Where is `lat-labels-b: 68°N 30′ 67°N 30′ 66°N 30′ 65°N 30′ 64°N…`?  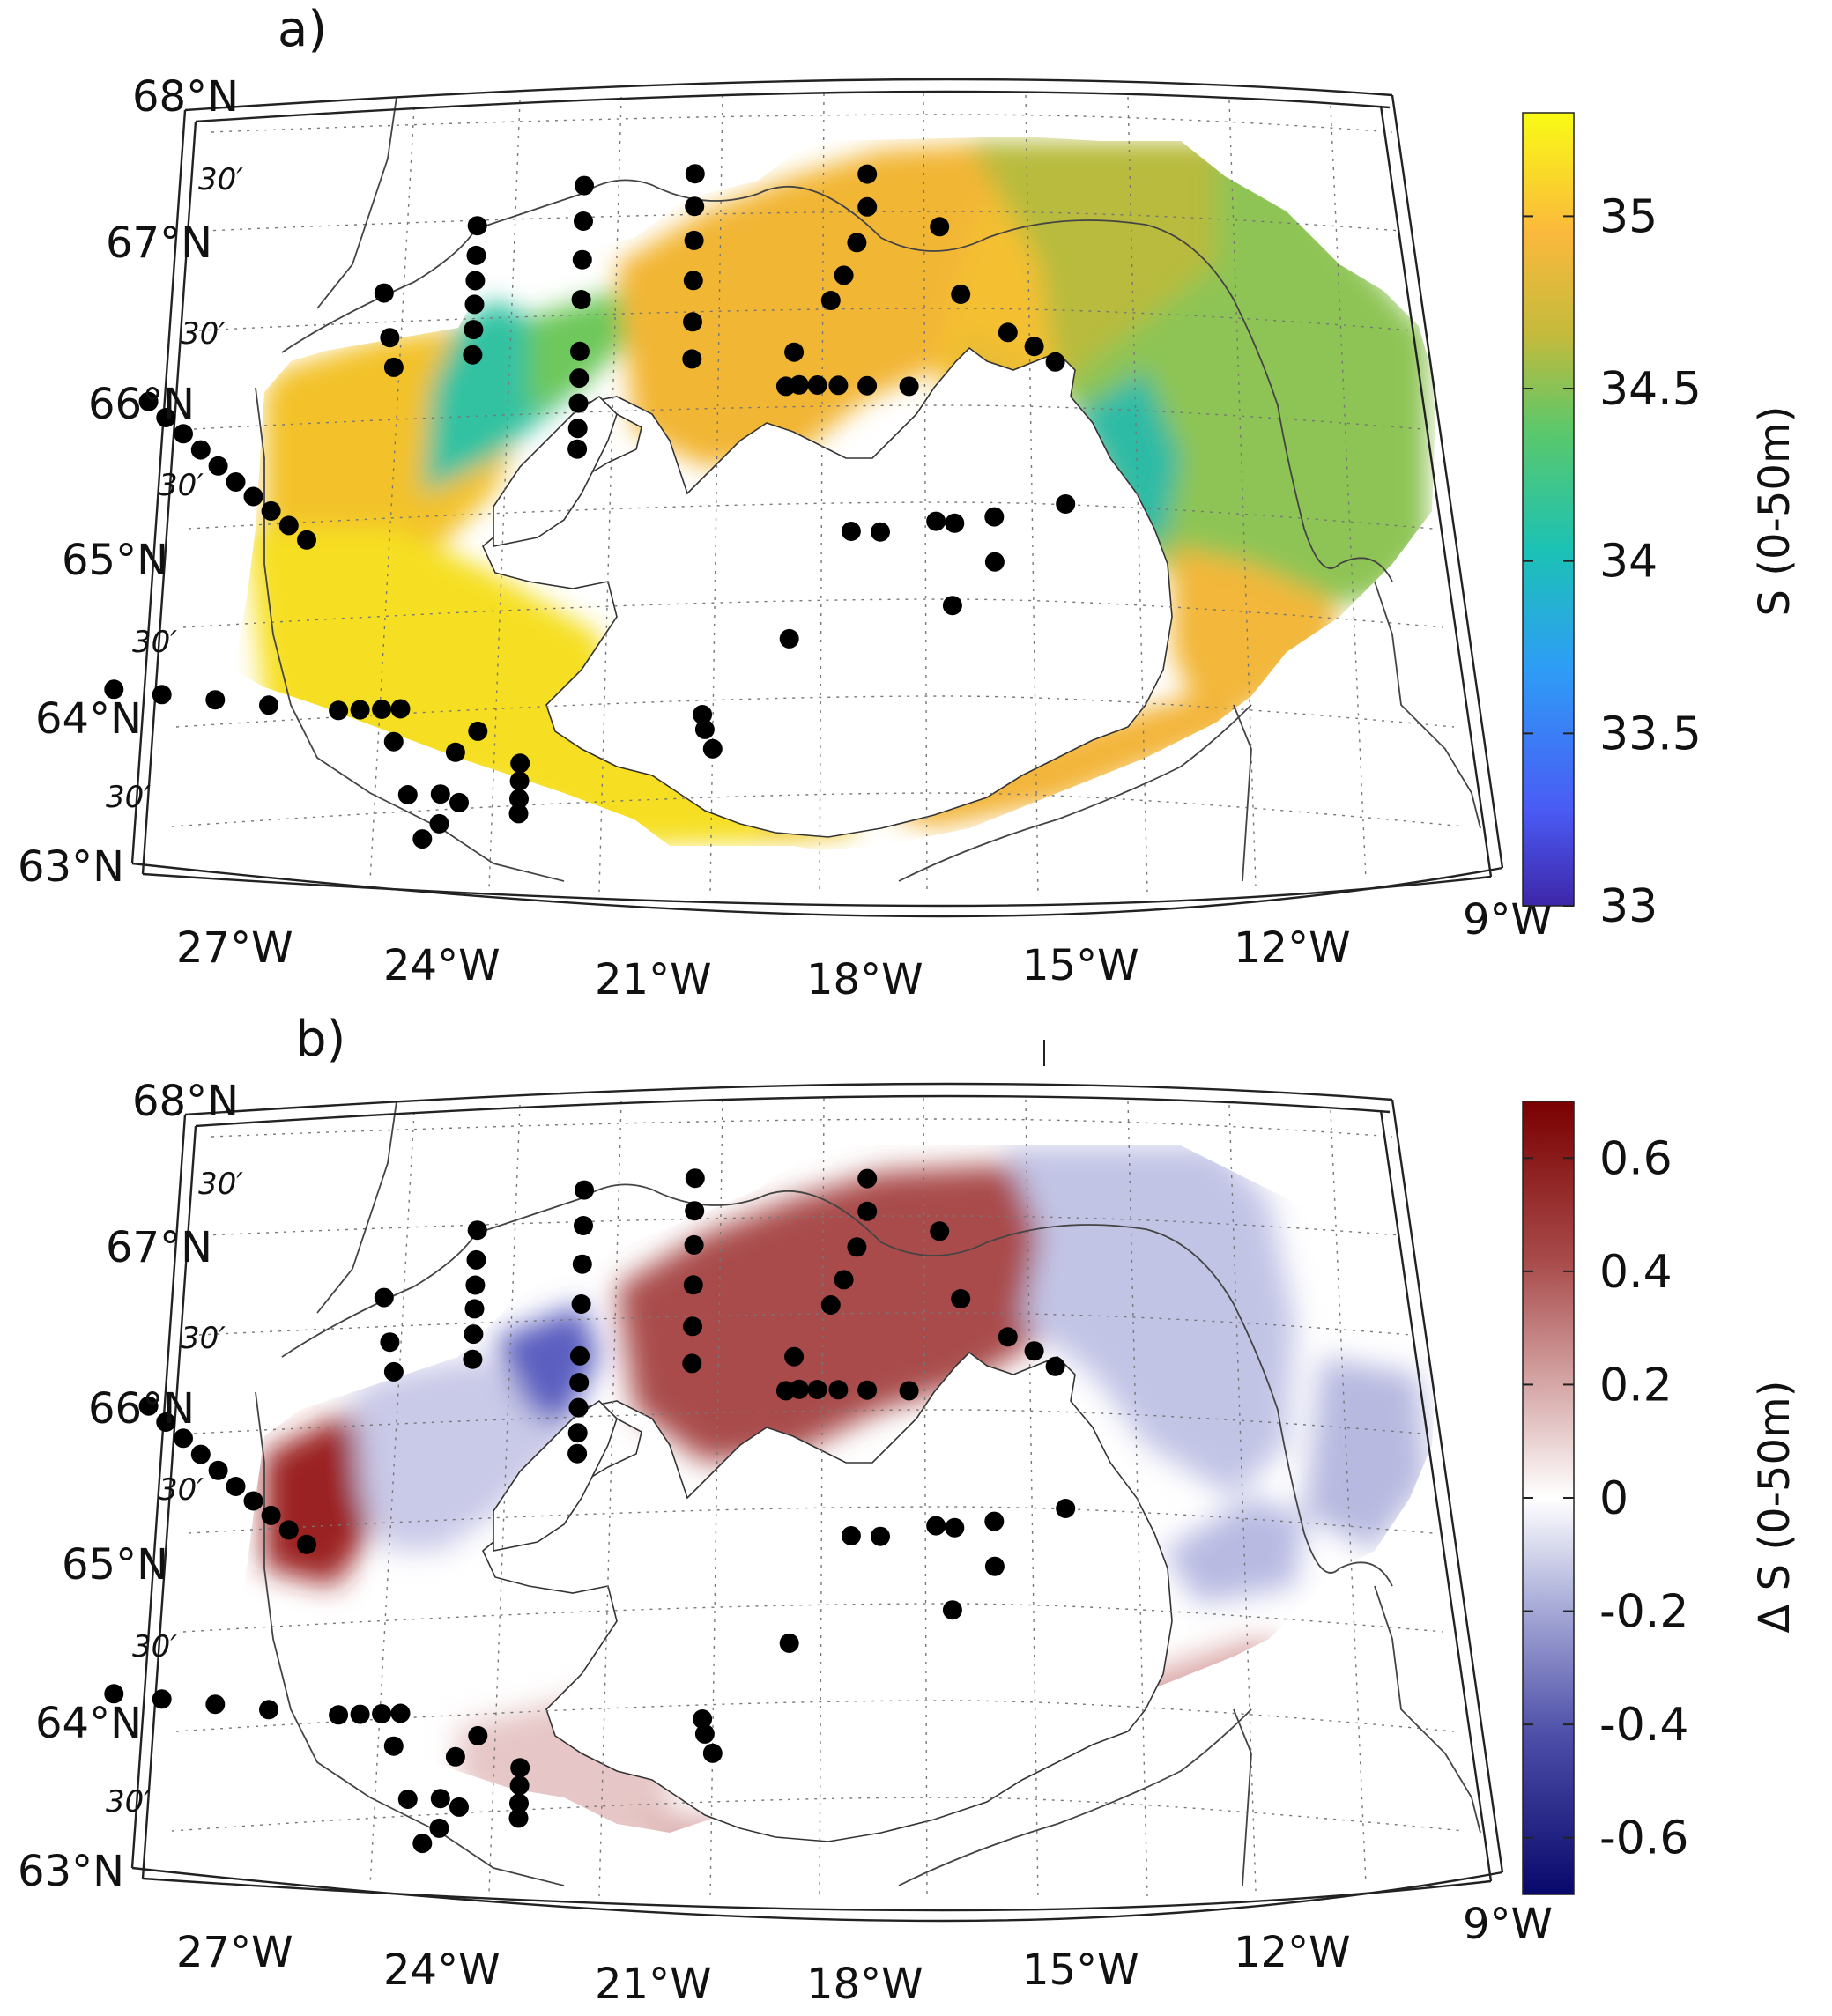
lat-labels-b: 68°N 30′ 67°N 30′ 66°N 30′ 65°N 30′ 64°N… is located at coordinates (130, 1486).